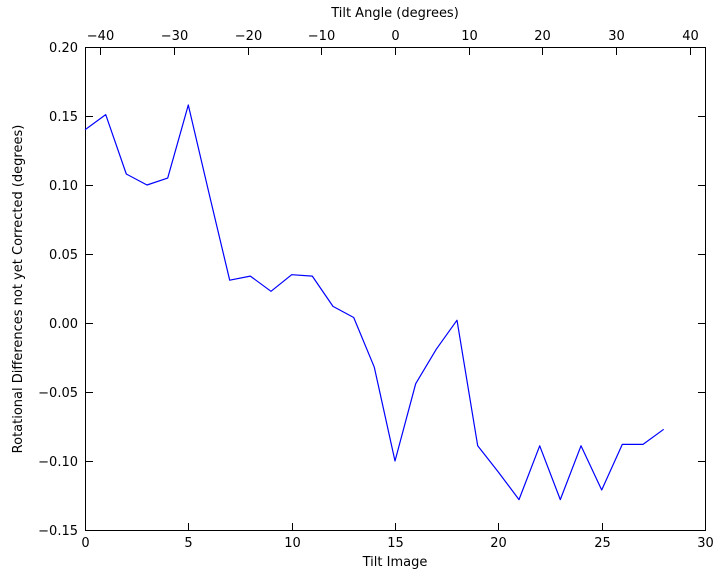  What do you see at coordinates (498, 543) in the screenshot?
I see `x-tick-label: 20` at bounding box center [498, 543].